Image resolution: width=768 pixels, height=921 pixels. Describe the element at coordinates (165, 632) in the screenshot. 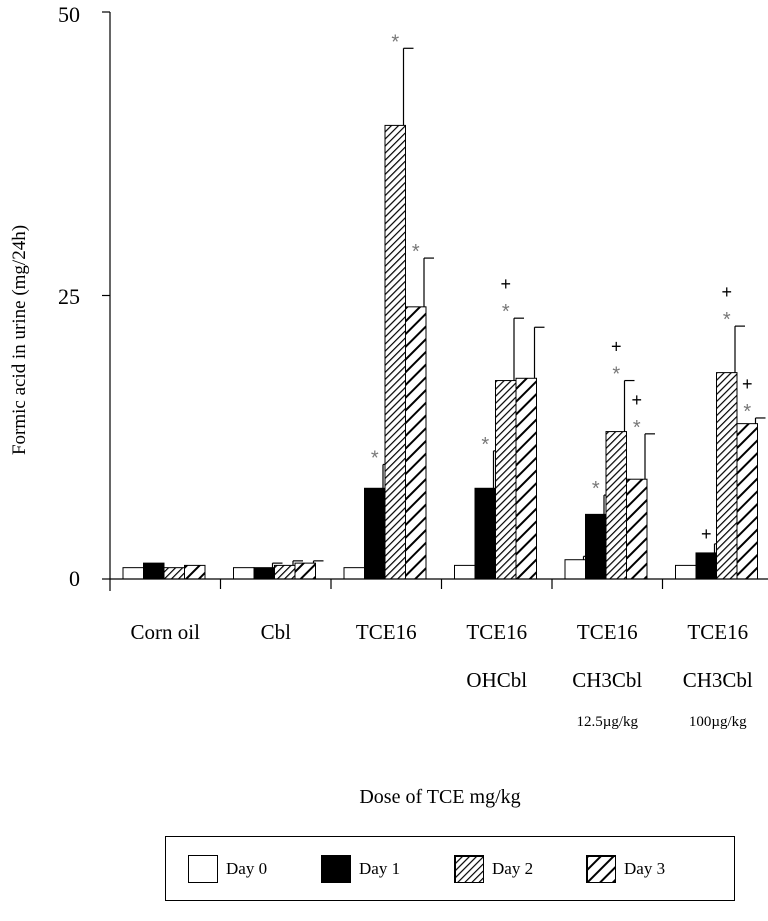

I see `category-label: Corn oil` at that location.